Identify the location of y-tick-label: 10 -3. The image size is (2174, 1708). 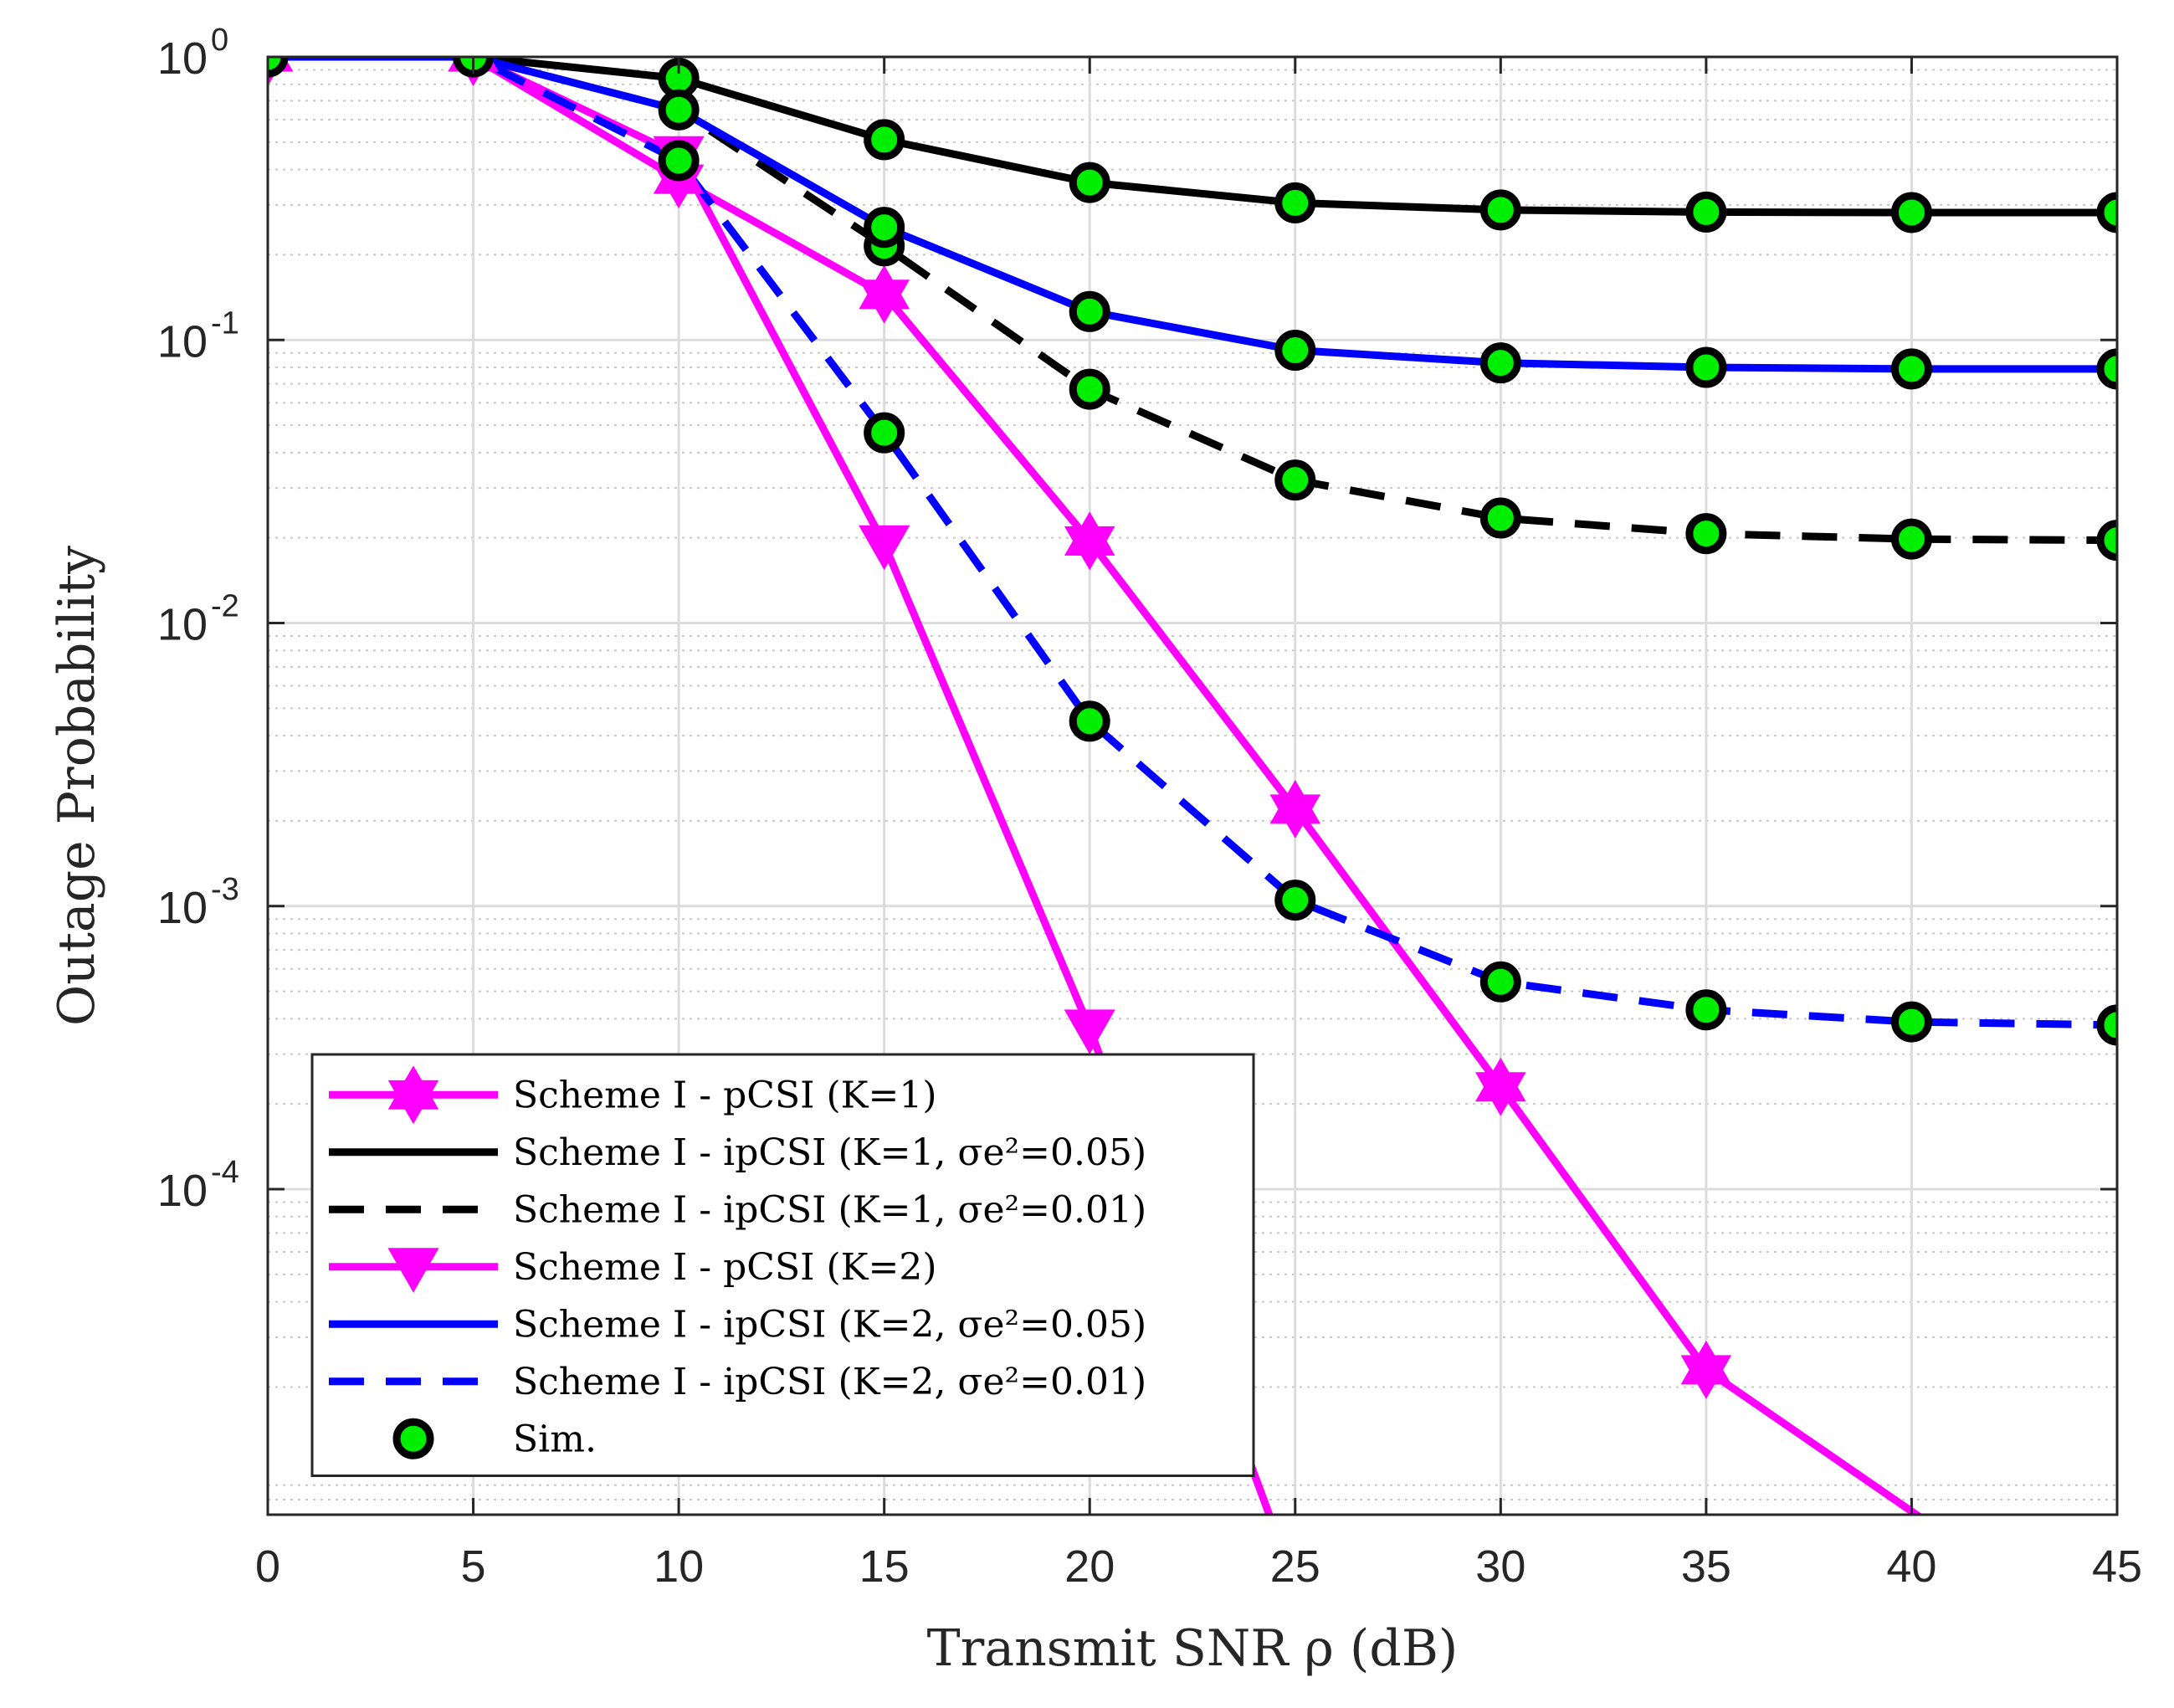
(198, 902).